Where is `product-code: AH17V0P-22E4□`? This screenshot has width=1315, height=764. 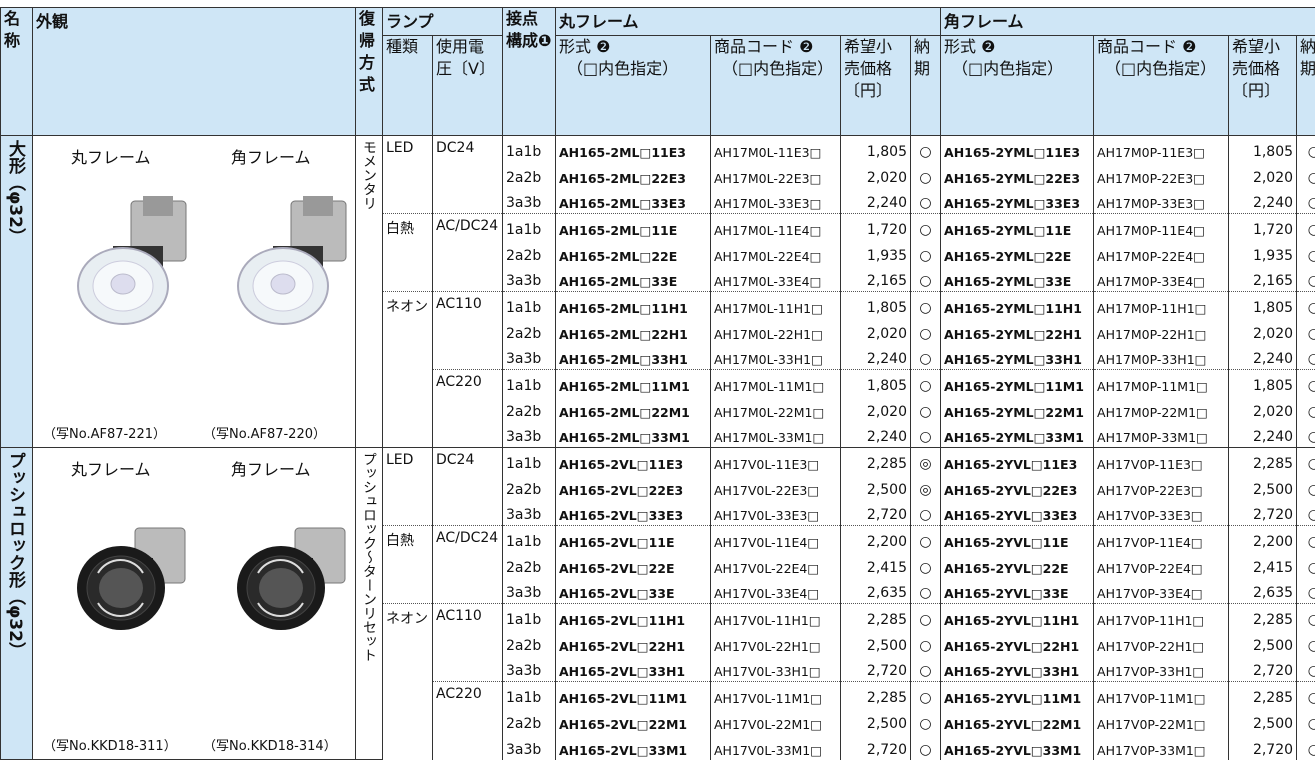 product-code: AH17V0P-22E4□ is located at coordinates (1161, 564).